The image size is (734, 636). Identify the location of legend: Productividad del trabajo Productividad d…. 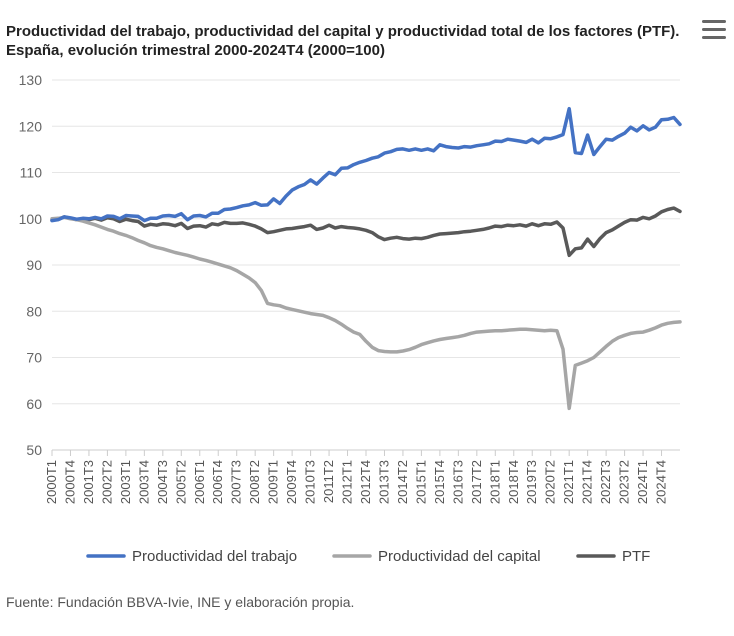
(368, 556).